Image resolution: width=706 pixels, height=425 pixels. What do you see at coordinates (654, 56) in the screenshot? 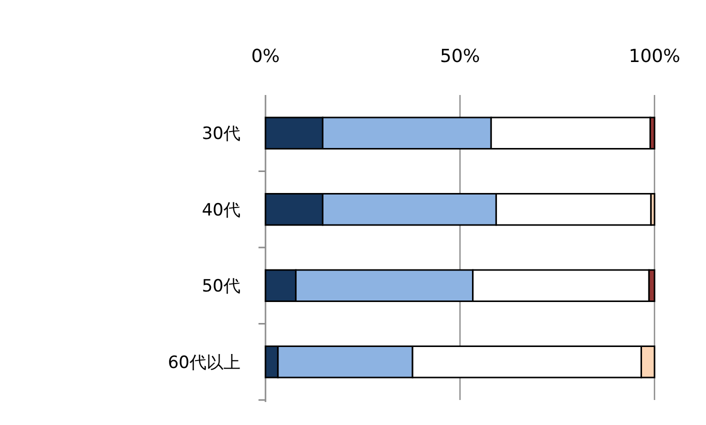
I see `x-tick-label: 100%` at bounding box center [654, 56].